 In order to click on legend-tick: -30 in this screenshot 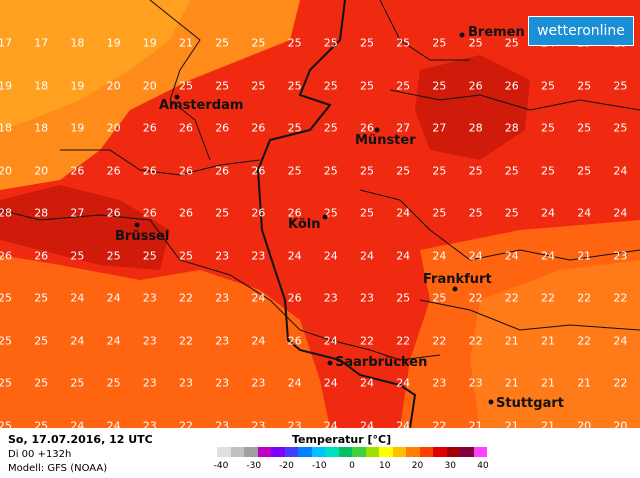, I will do `click(254, 466)`.